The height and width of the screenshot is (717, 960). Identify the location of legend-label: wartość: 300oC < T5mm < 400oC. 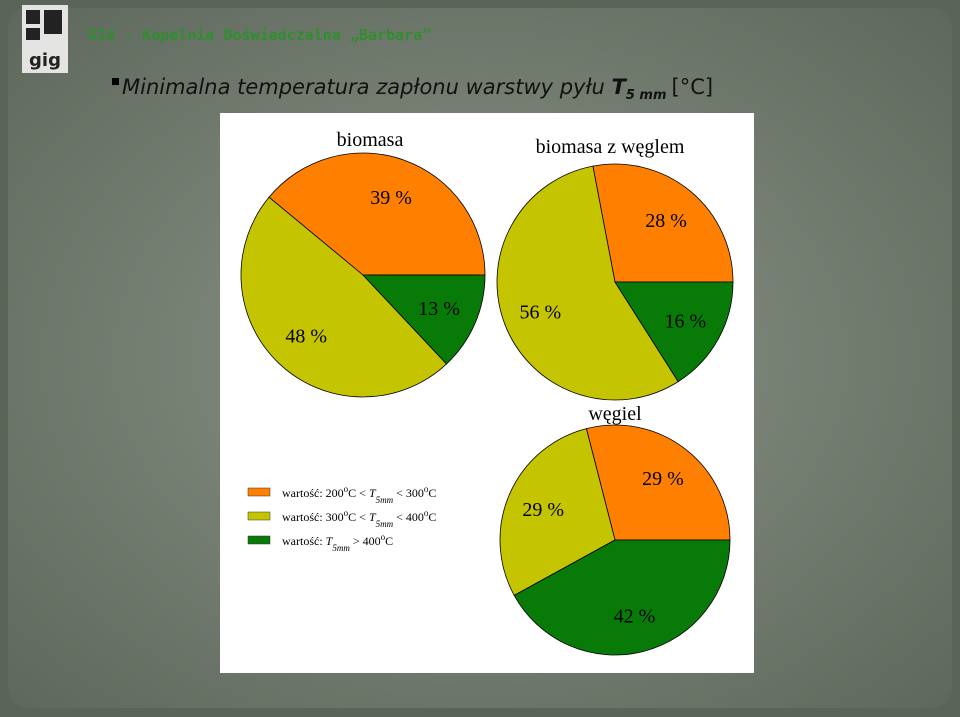
(359, 518).